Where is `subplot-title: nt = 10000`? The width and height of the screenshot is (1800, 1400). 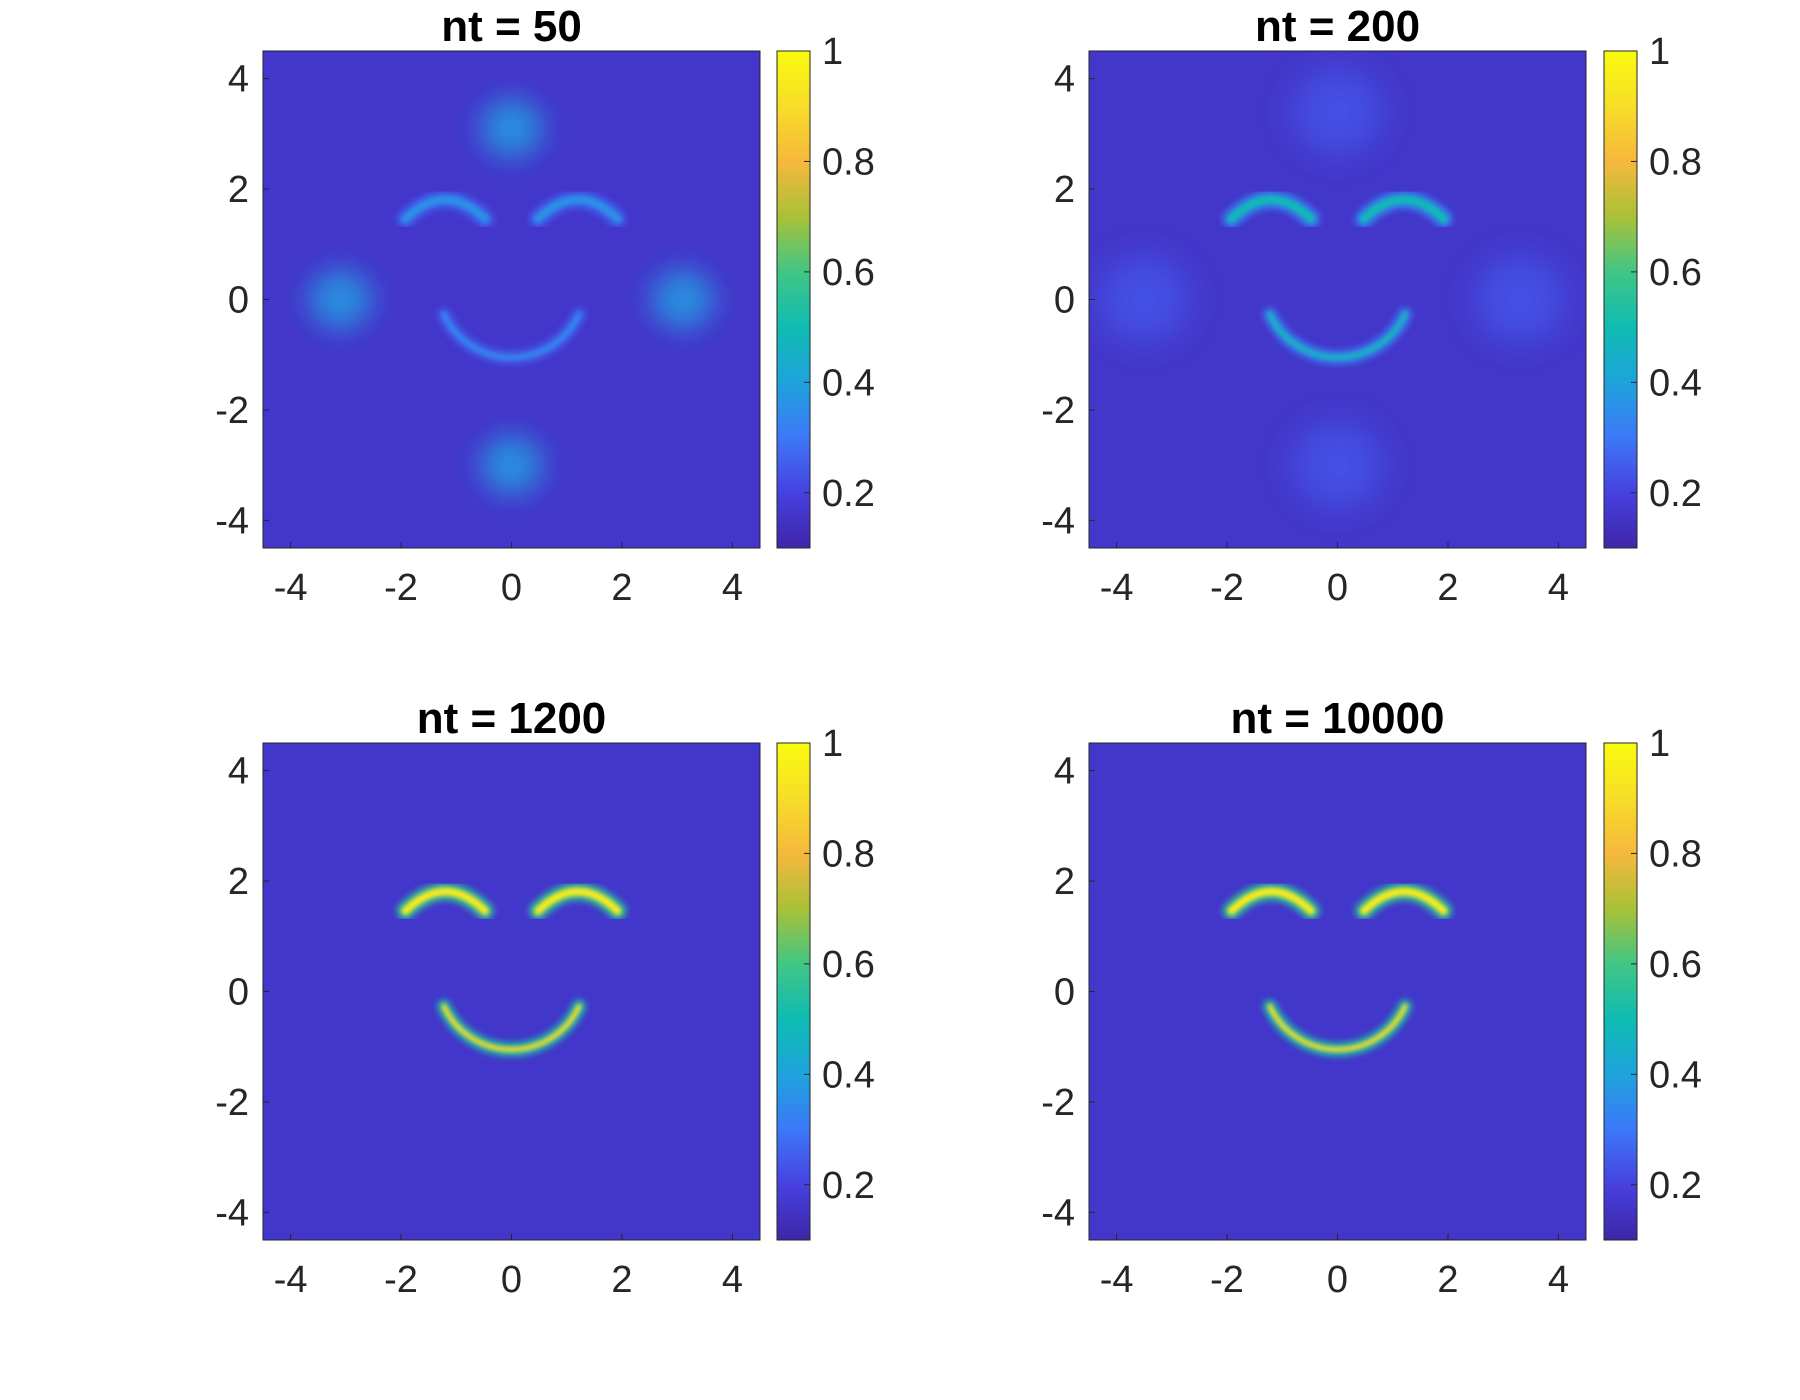
subplot-title: nt = 10000 is located at coordinates (1337, 718).